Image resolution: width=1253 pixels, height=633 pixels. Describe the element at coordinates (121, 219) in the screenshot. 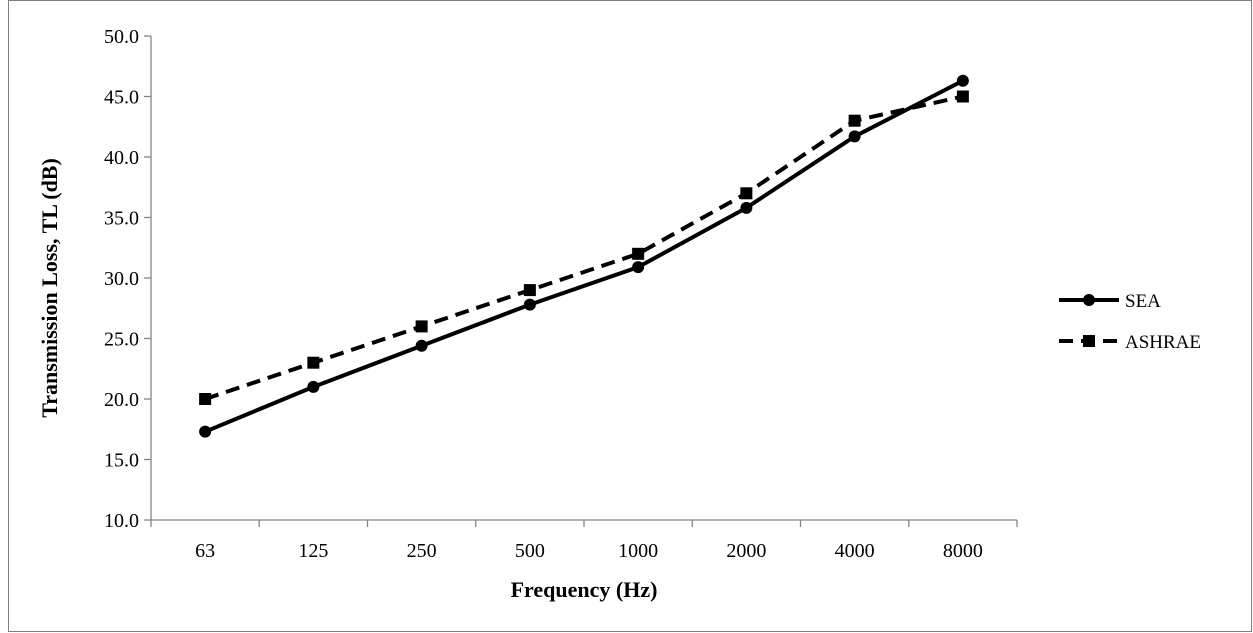

I see `y-tick-label: 35.0` at that location.